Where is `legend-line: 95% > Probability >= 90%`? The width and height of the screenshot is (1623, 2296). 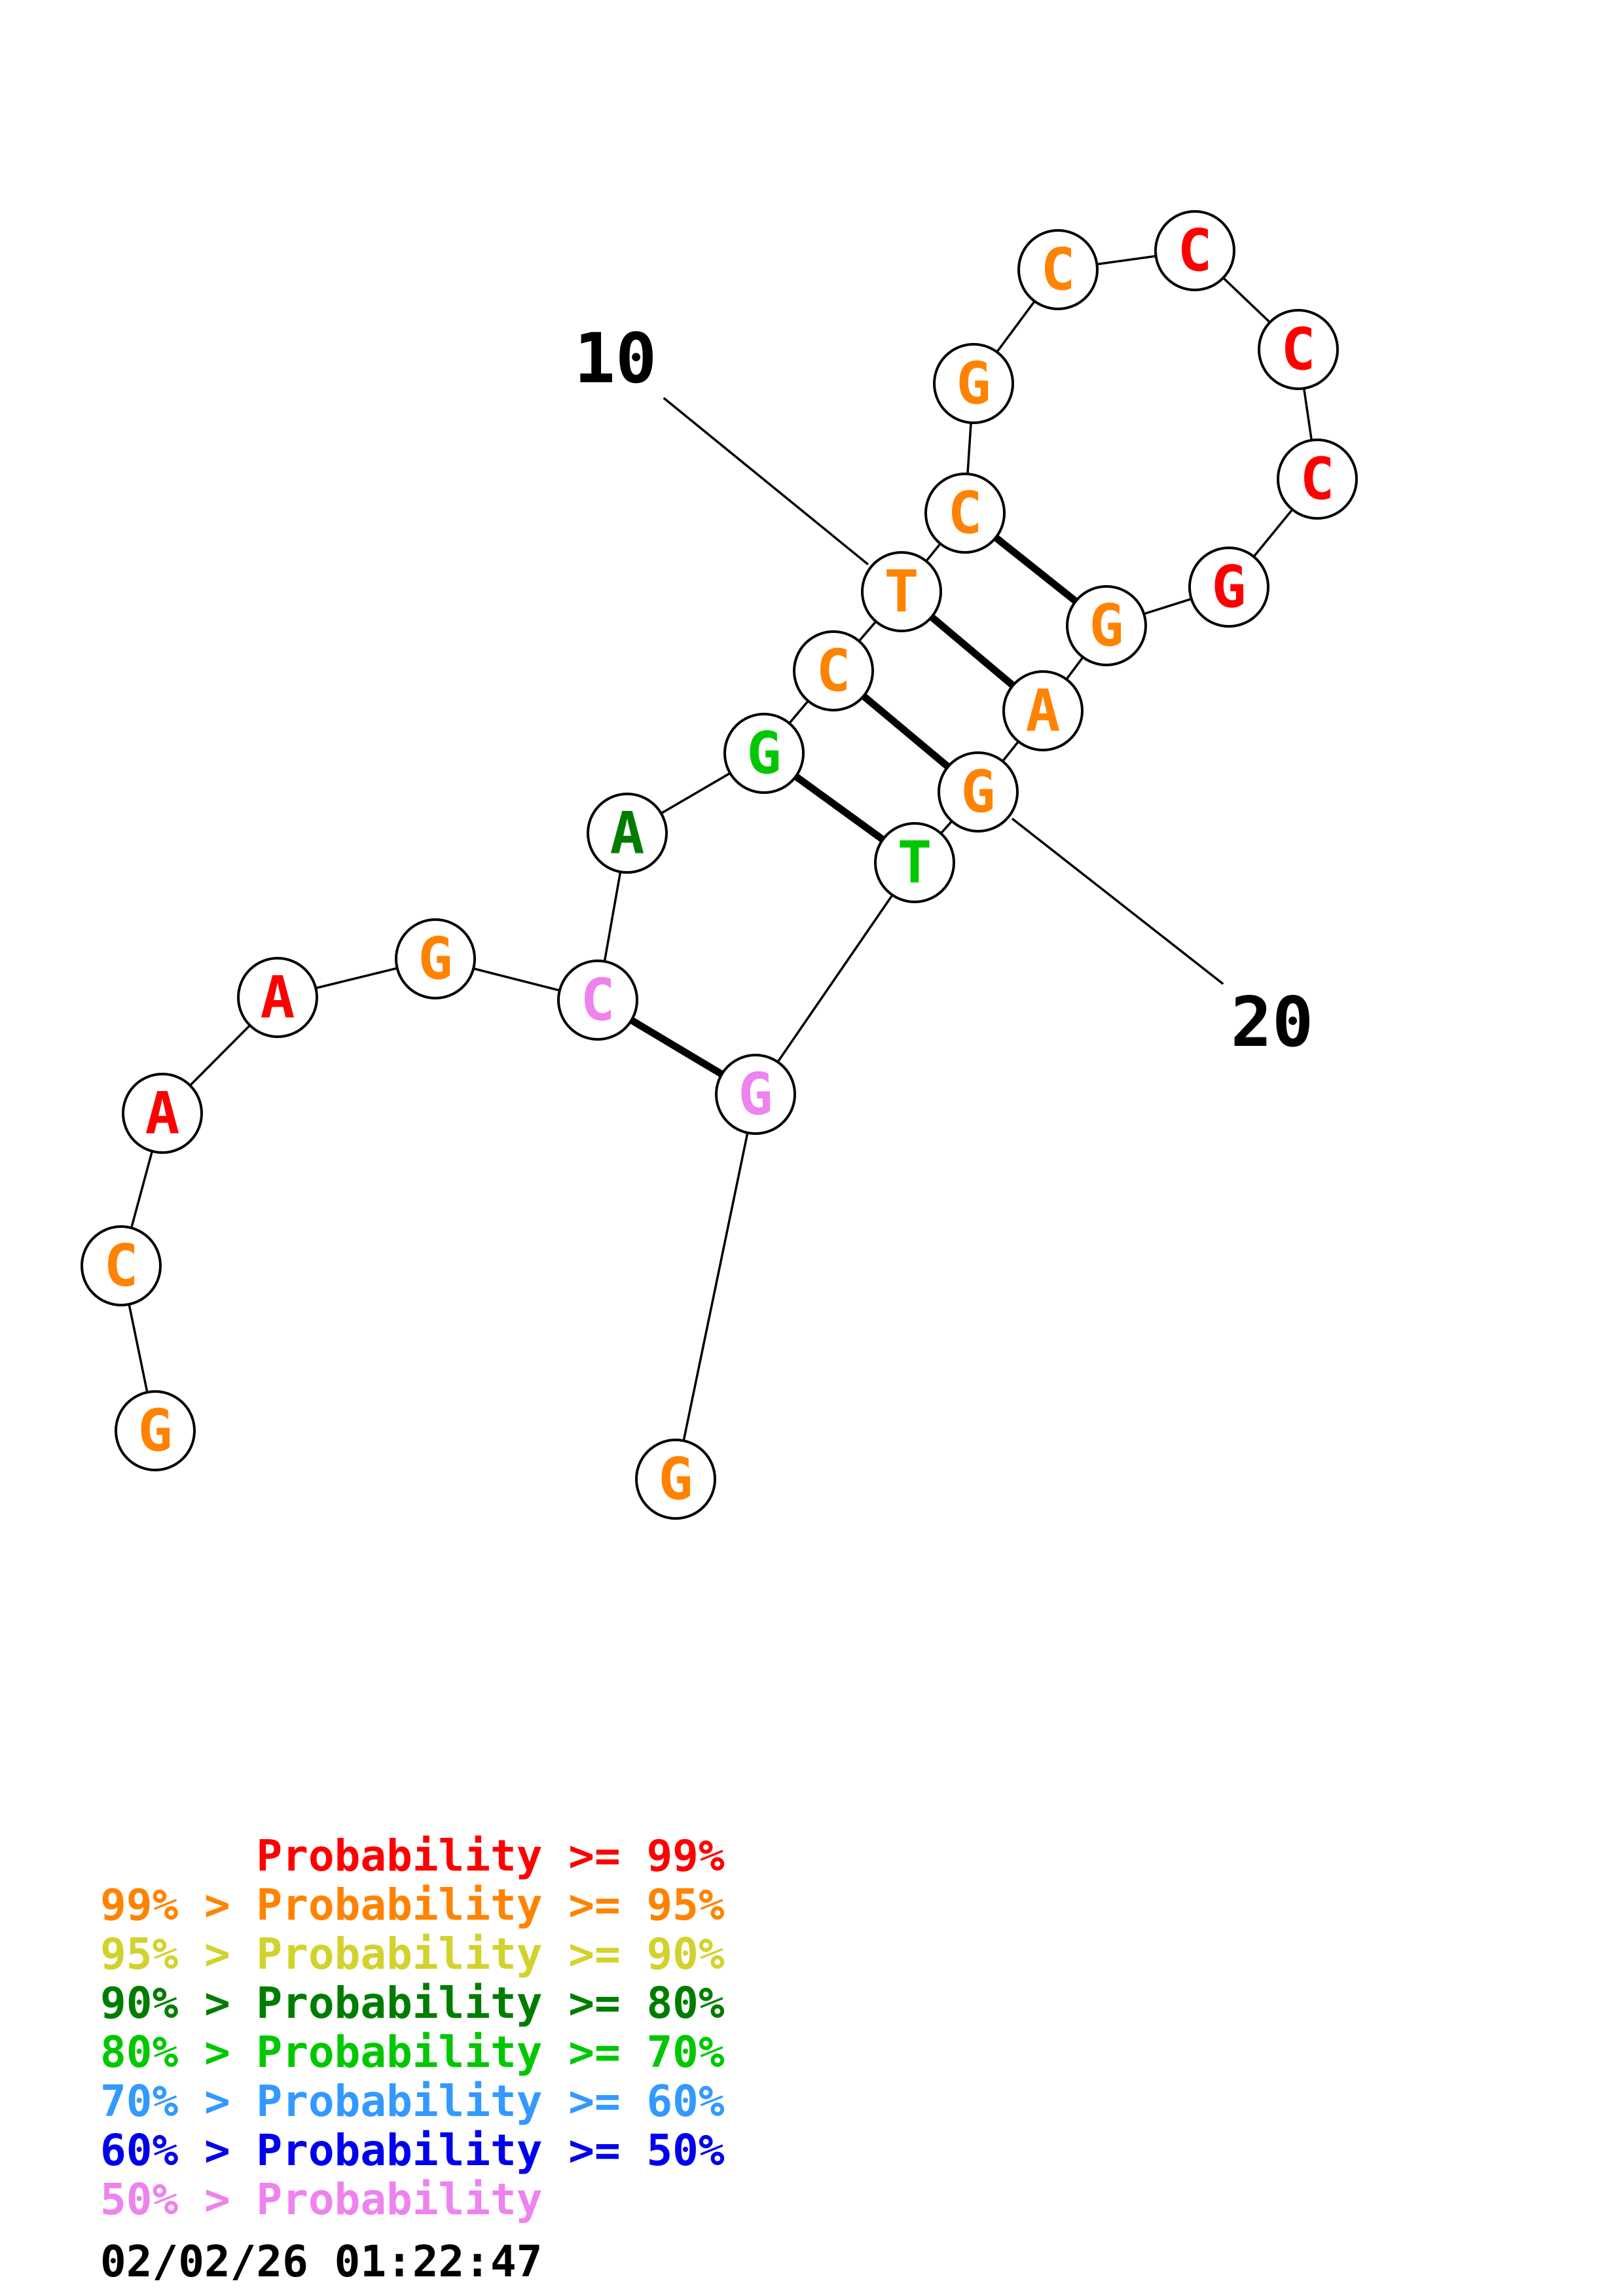
legend-line: 95% > Probability >= 90% is located at coordinates (412, 1954).